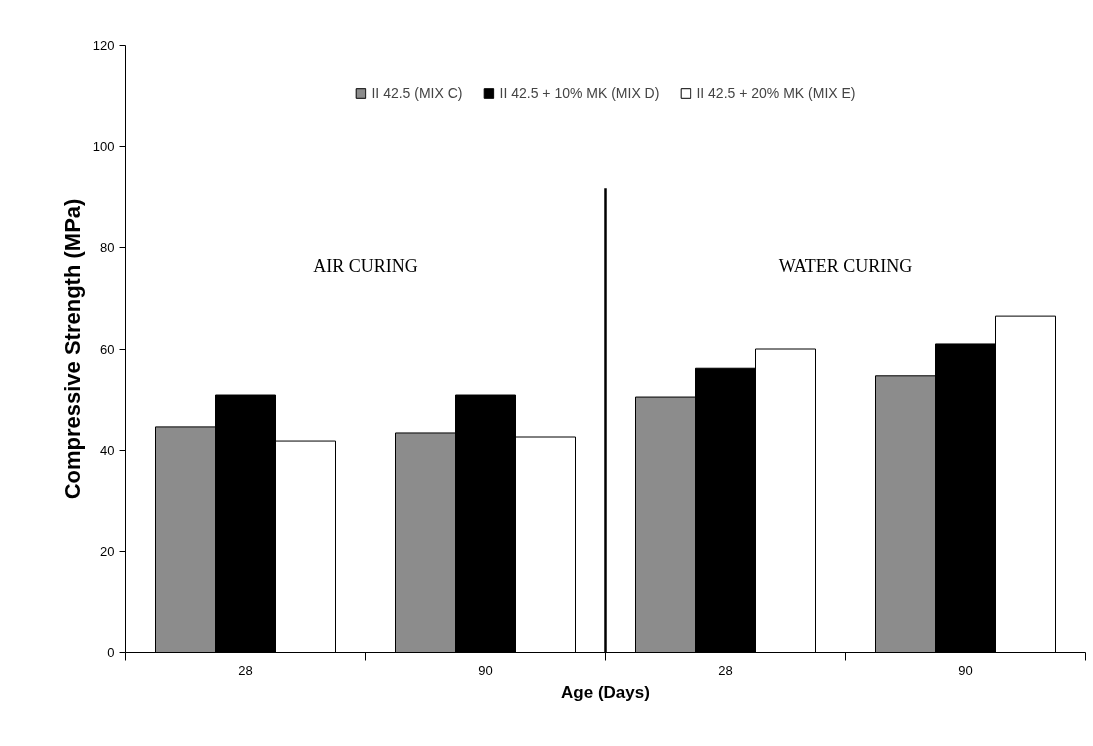 The height and width of the screenshot is (746, 1093). I want to click on legend-label: II 42.5 + 10% MK (MIX D), so click(579, 93).